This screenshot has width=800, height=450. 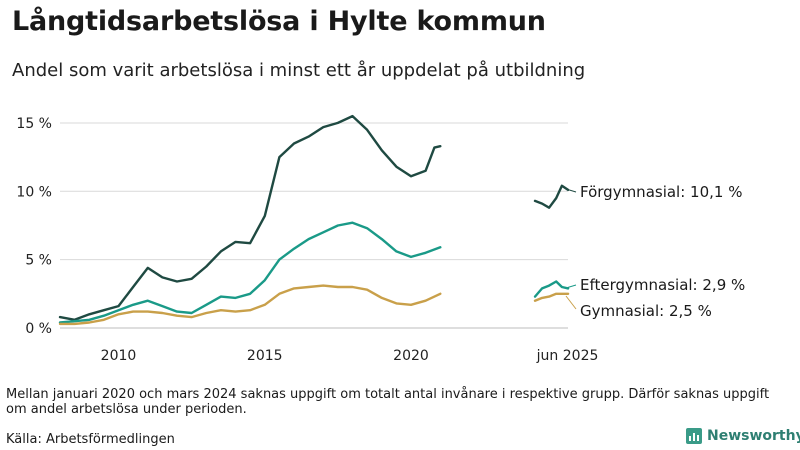 I want to click on logo-text: Newsworthy, so click(x=753, y=436).